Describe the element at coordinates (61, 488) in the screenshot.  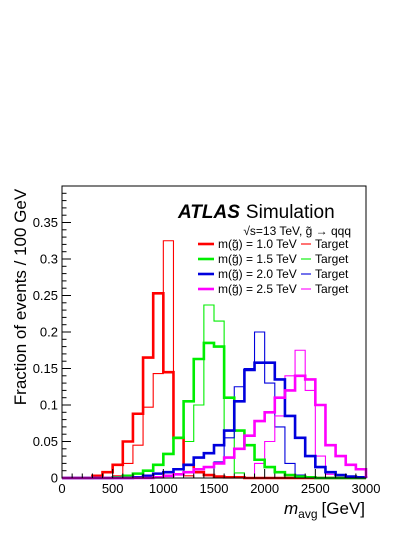
I see `x-tick-label: 0` at that location.